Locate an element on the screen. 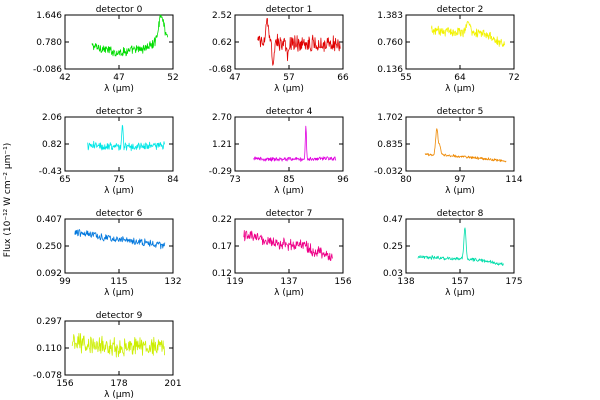  y-tick-label: 1.702 is located at coordinates (390, 118).